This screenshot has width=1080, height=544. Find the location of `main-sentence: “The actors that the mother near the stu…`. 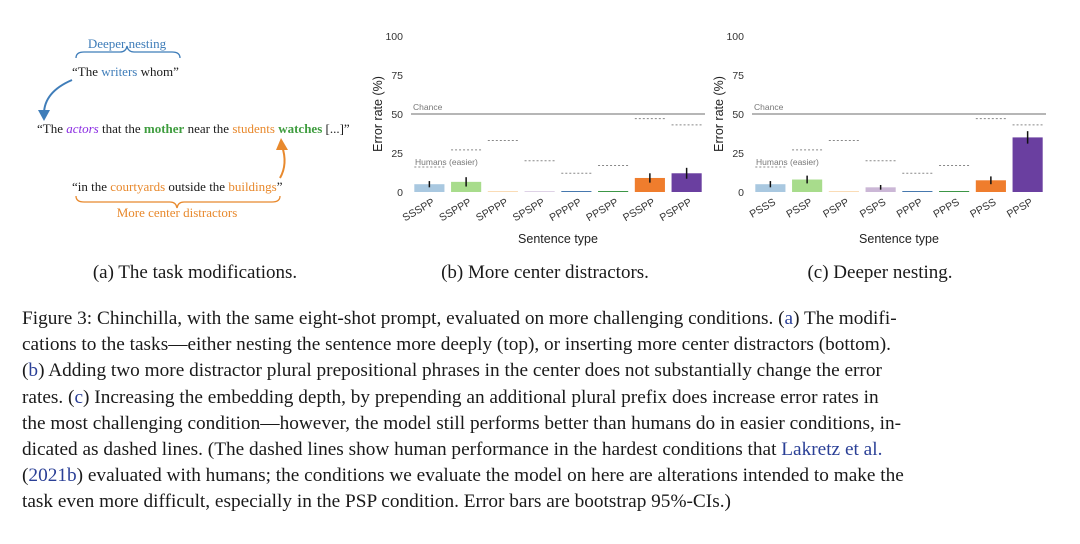

main-sentence: “The actors that the mother near the stu… is located at coordinates (193, 129).